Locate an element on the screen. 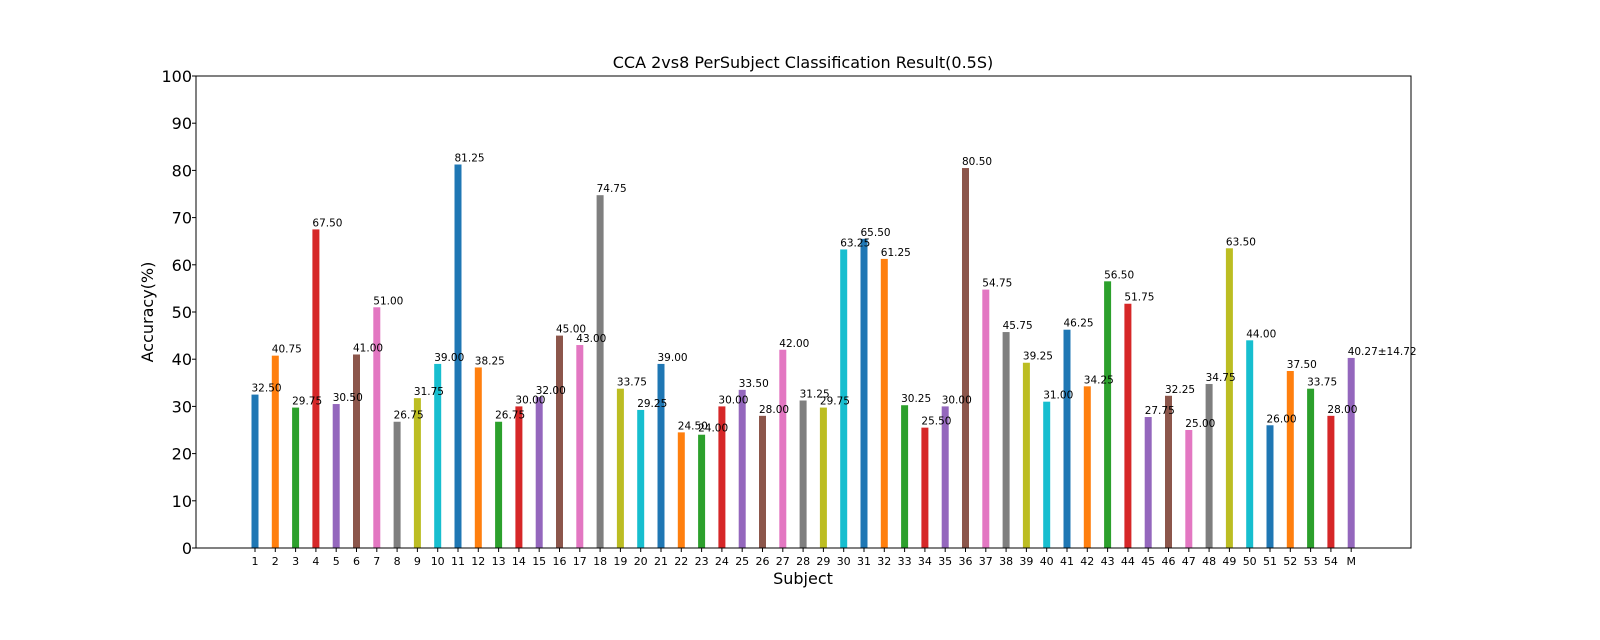 Image resolution: width=1600 pixels, height=640 pixels. x-tick-label: 24 is located at coordinates (722, 561).